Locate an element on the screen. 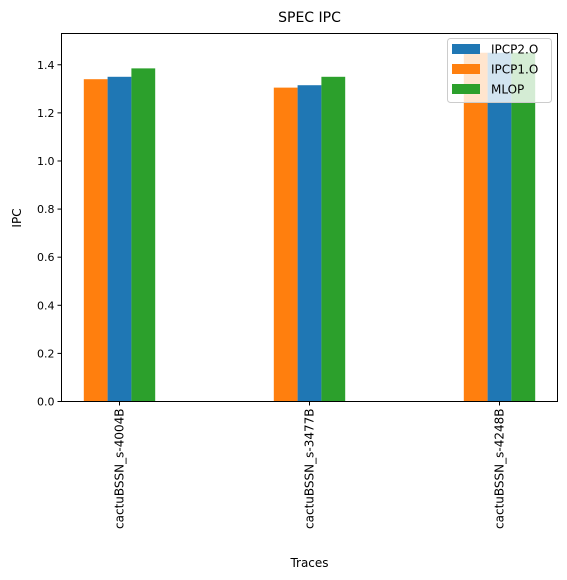  legend: IPCP2.O IPCP1.O MLOP is located at coordinates (499, 70).